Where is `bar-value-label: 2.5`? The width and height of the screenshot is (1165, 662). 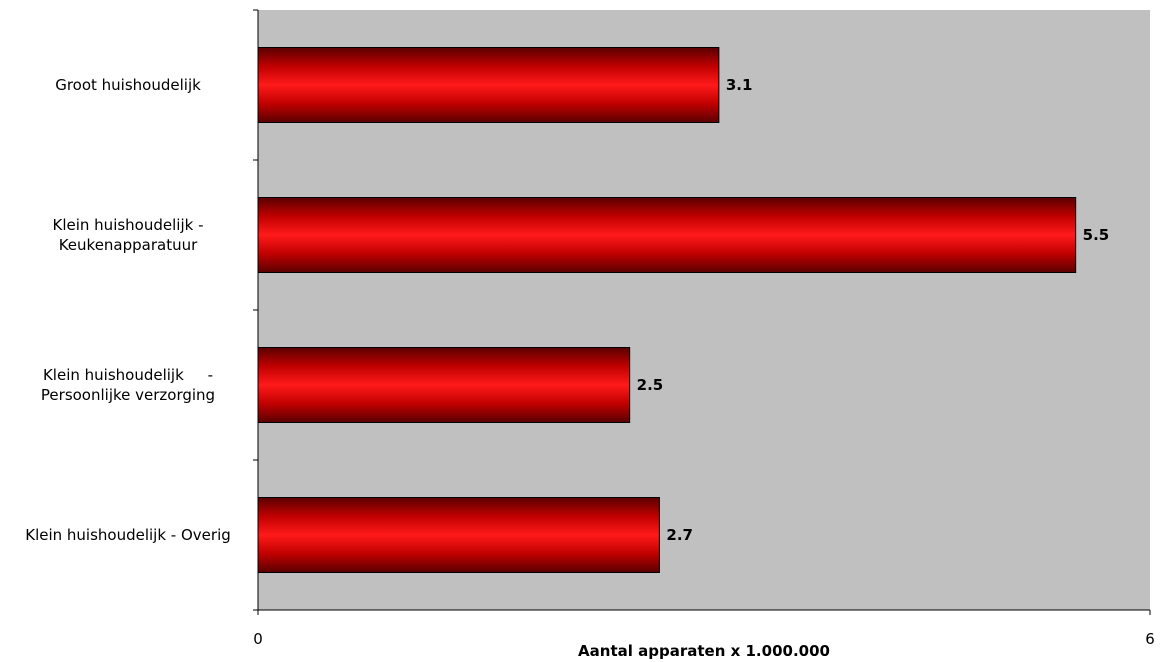 bar-value-label: 2.5 is located at coordinates (650, 385).